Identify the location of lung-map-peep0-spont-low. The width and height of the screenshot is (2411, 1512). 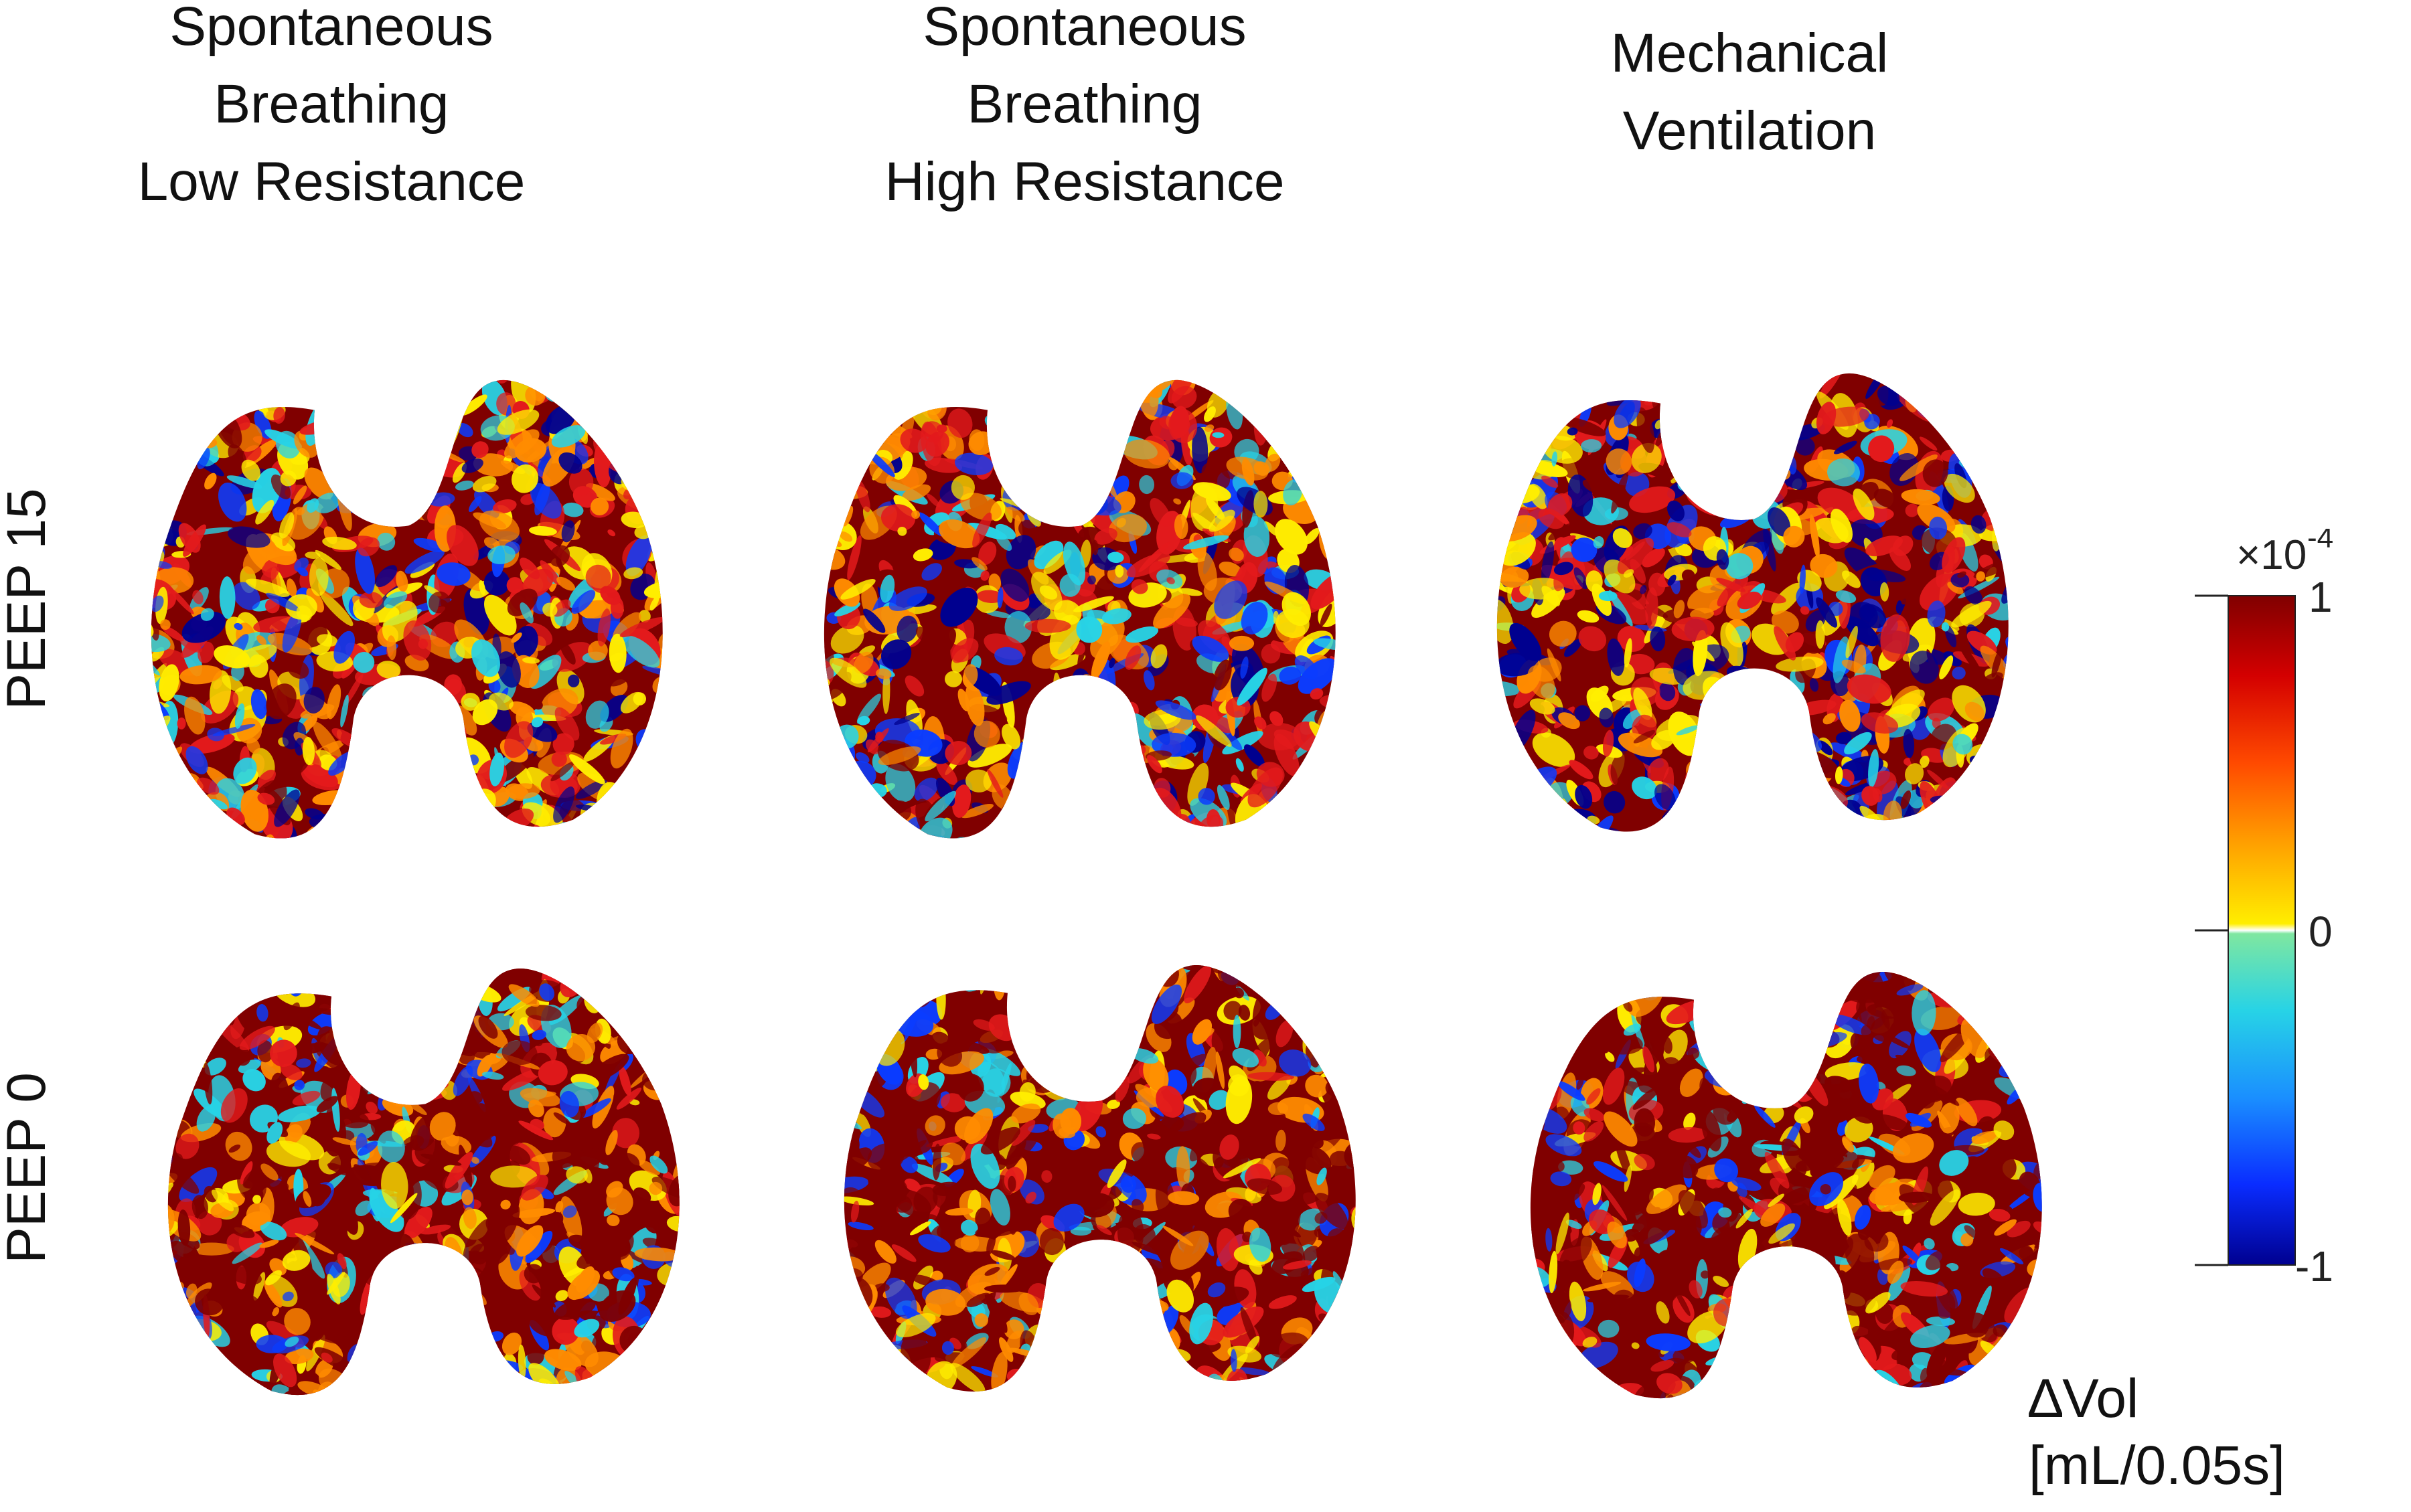
(423, 1182).